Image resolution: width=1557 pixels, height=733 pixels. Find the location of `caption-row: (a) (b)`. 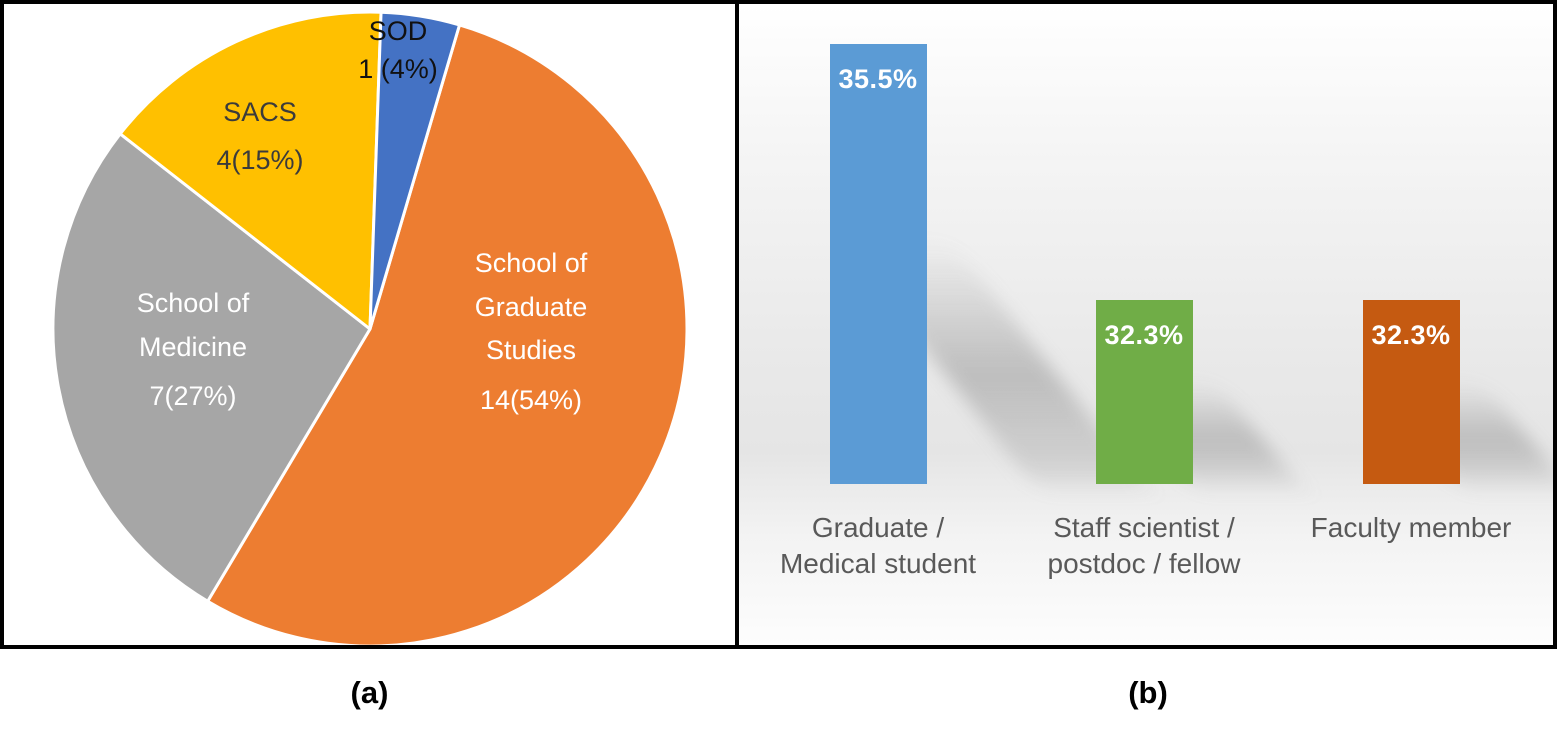

caption-row: (a) (b) is located at coordinates (778, 691).